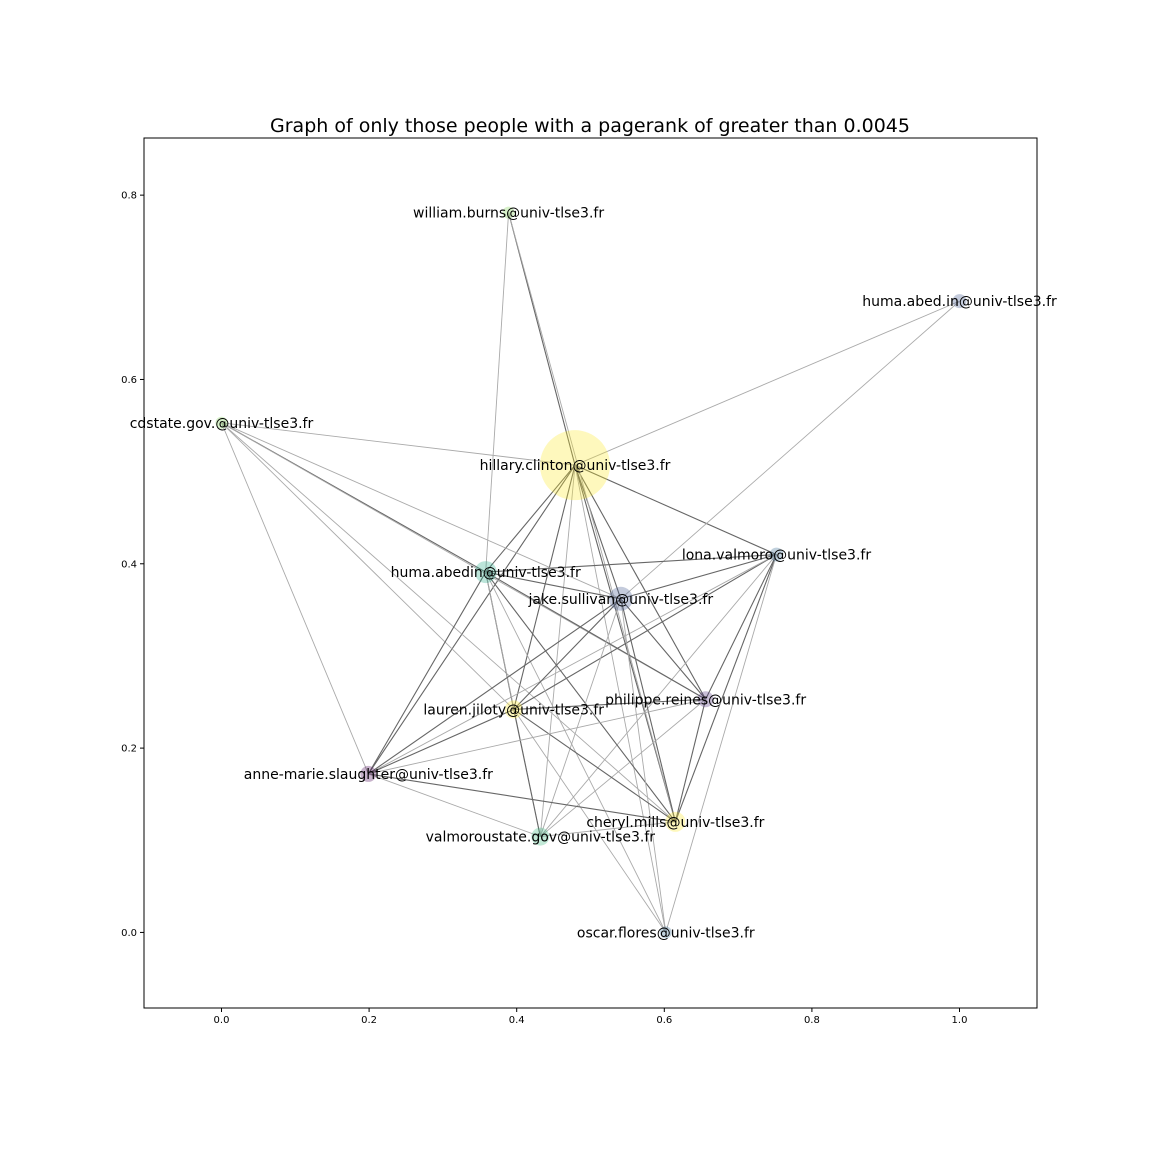 The height and width of the screenshot is (1152, 1152). Describe the element at coordinates (454, 805) in the screenshot. I see `edge-annemarie-valmoroustate` at that location.